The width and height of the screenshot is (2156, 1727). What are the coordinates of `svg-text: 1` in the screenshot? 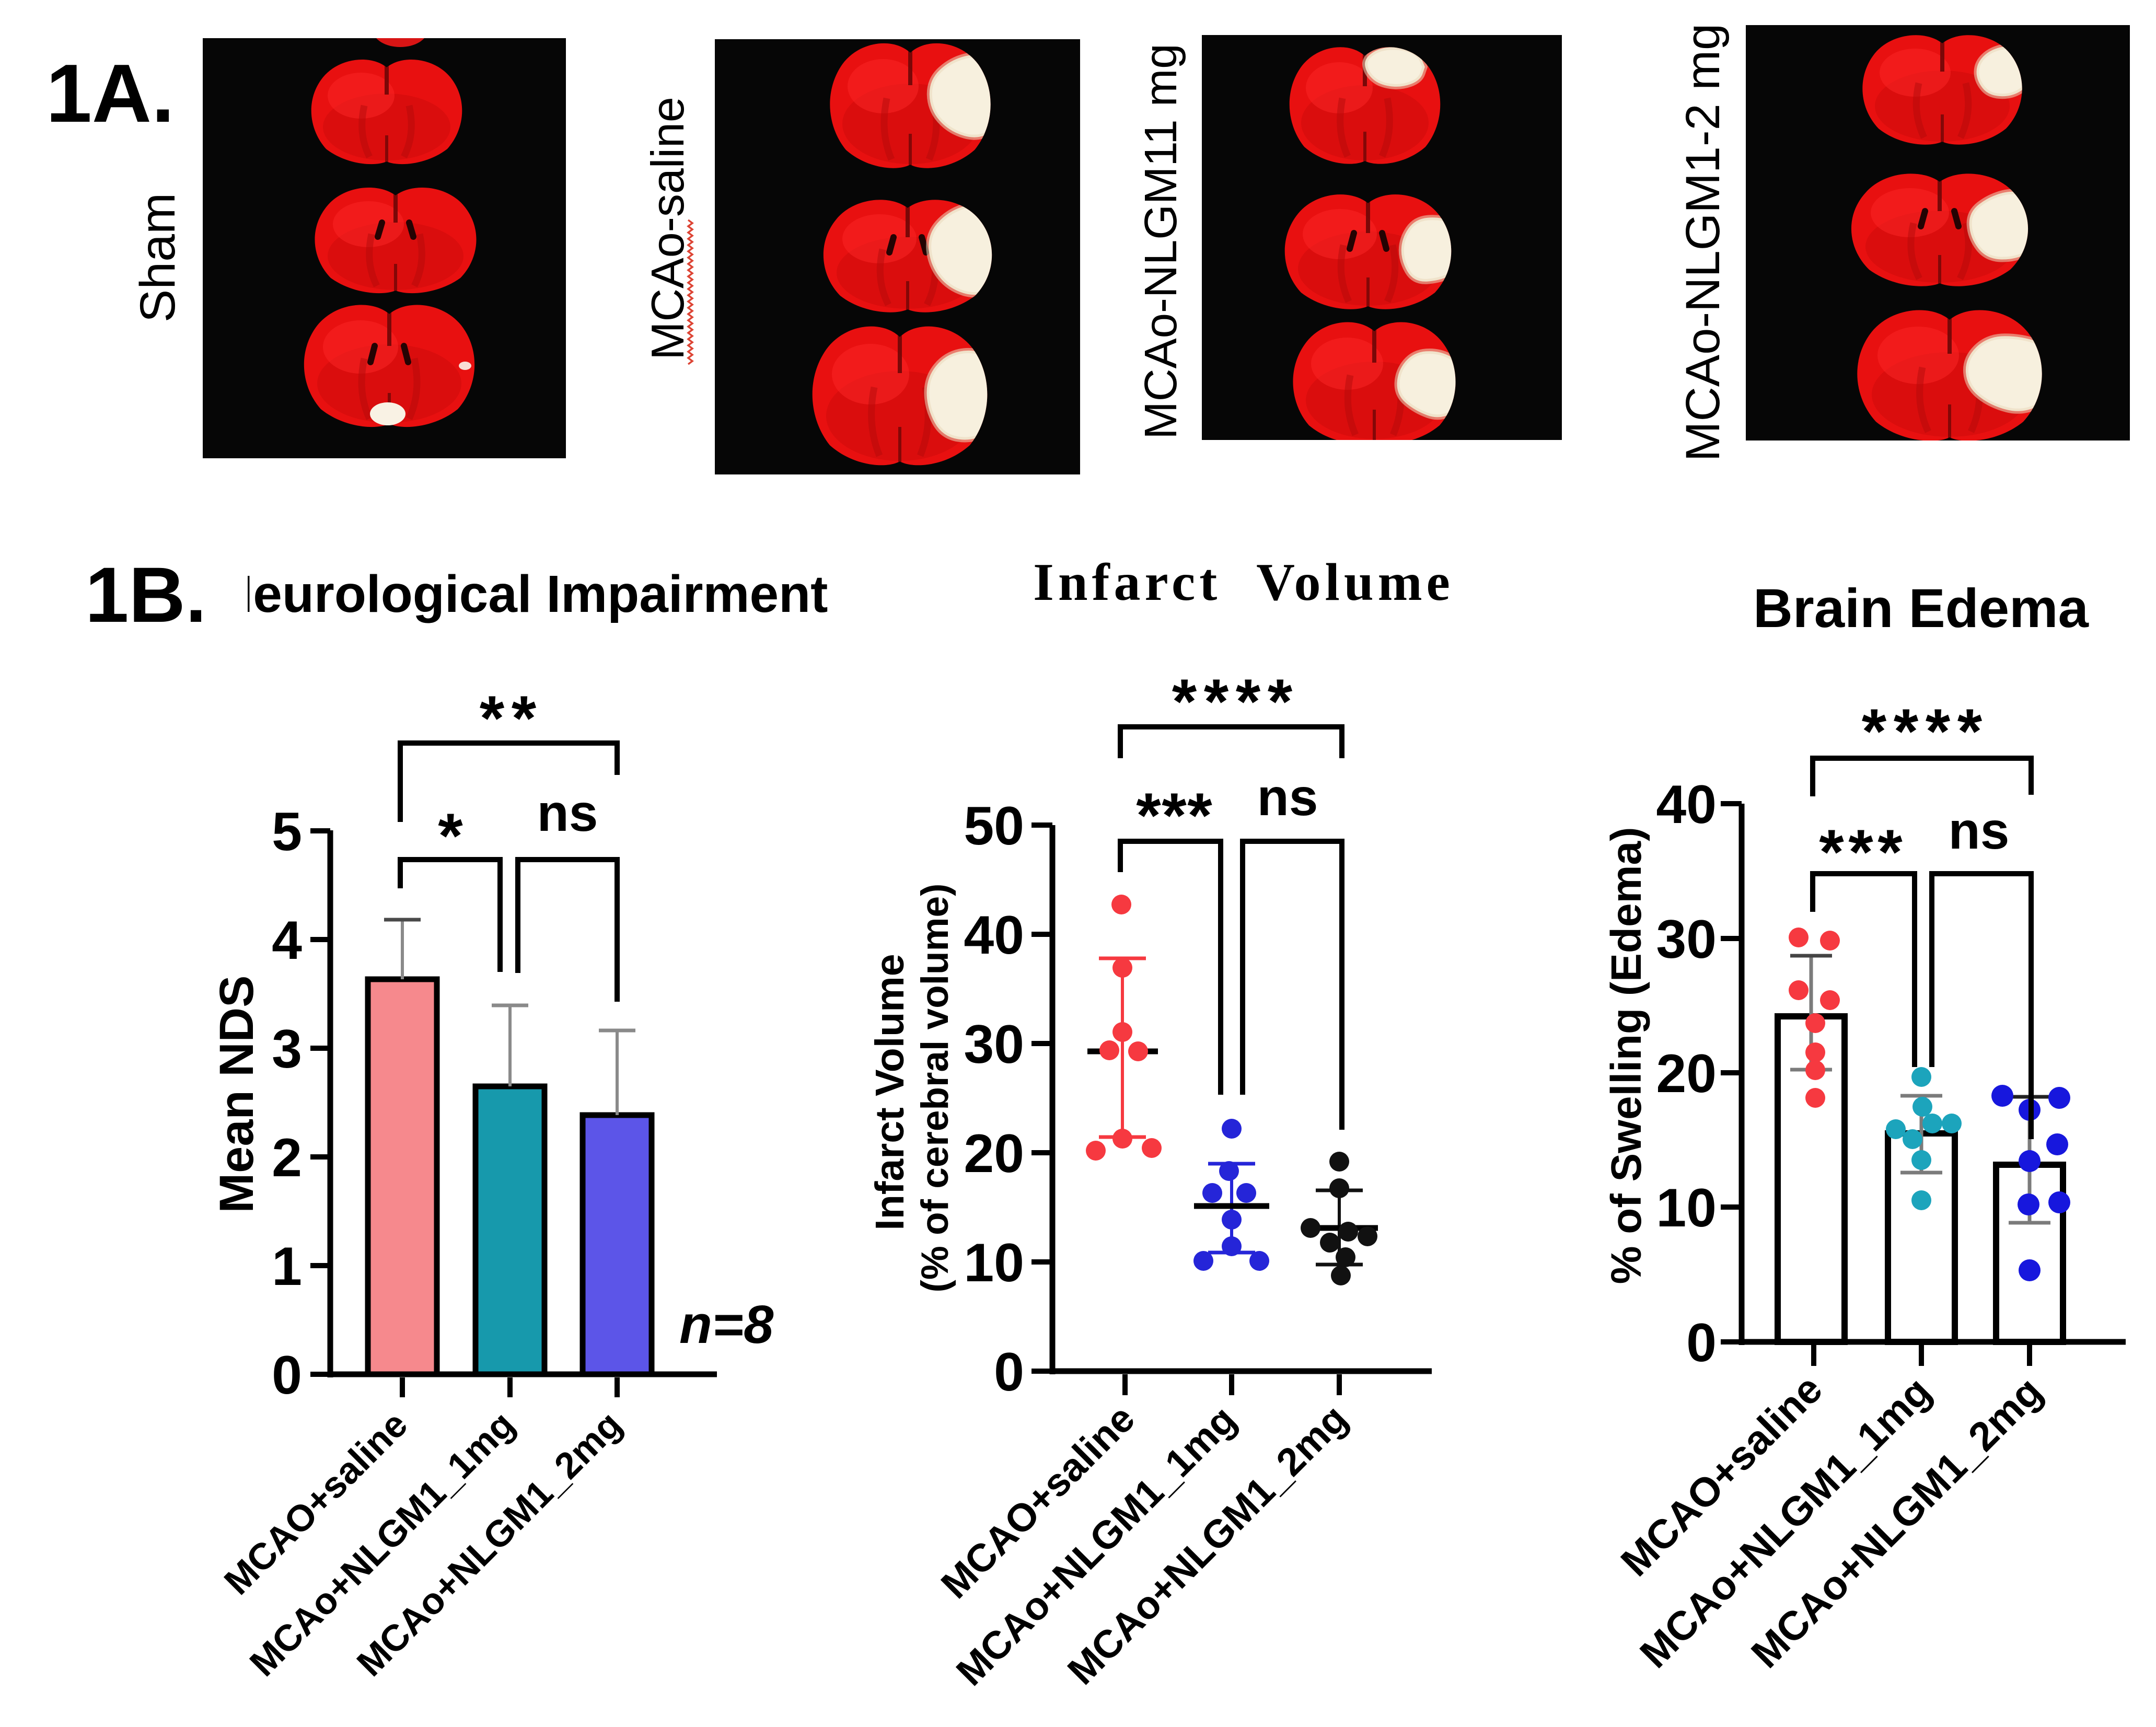 It's located at (287, 1266).